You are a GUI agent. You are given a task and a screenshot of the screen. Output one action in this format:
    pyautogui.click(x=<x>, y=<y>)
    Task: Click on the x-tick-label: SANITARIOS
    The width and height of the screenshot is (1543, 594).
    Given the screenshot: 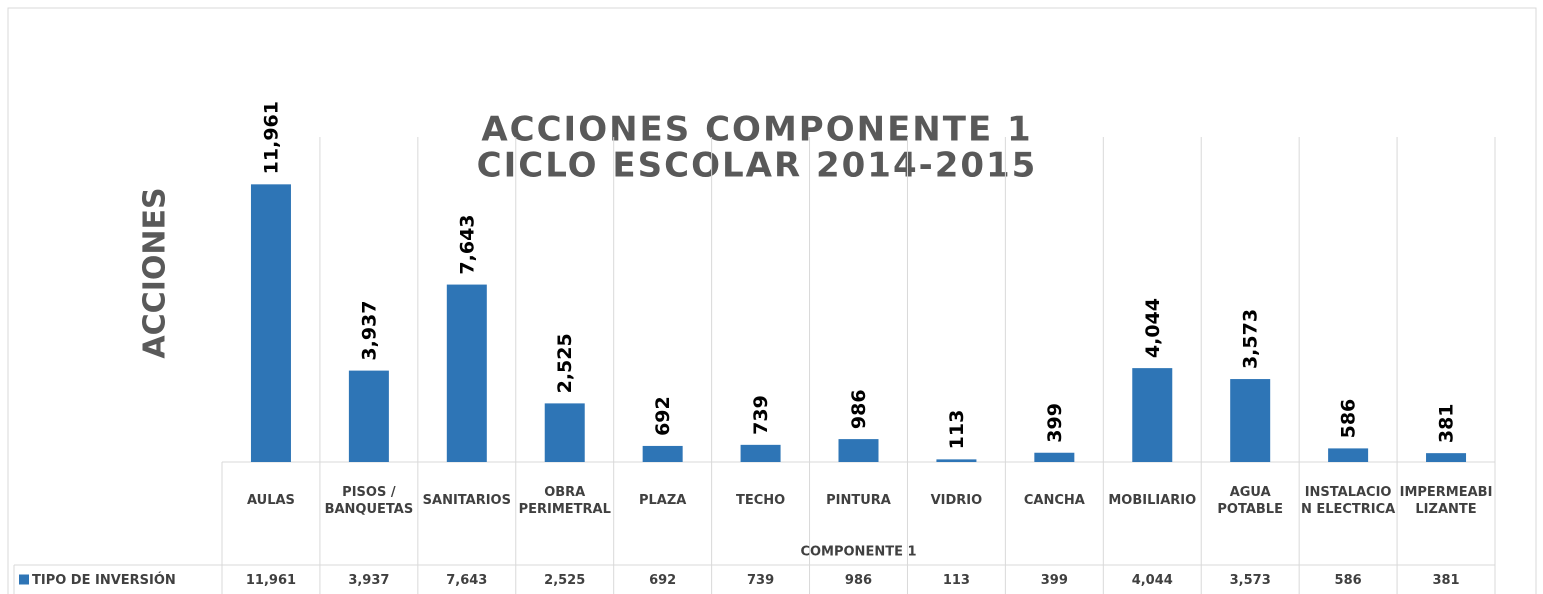 What is the action you would take?
    pyautogui.click(x=466, y=500)
    